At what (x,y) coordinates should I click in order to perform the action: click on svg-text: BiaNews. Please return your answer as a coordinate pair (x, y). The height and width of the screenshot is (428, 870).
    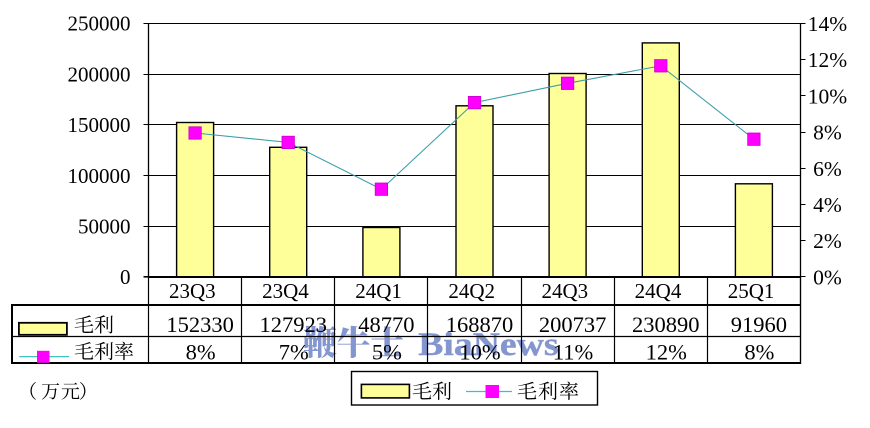
    Looking at the image, I should click on (488, 343).